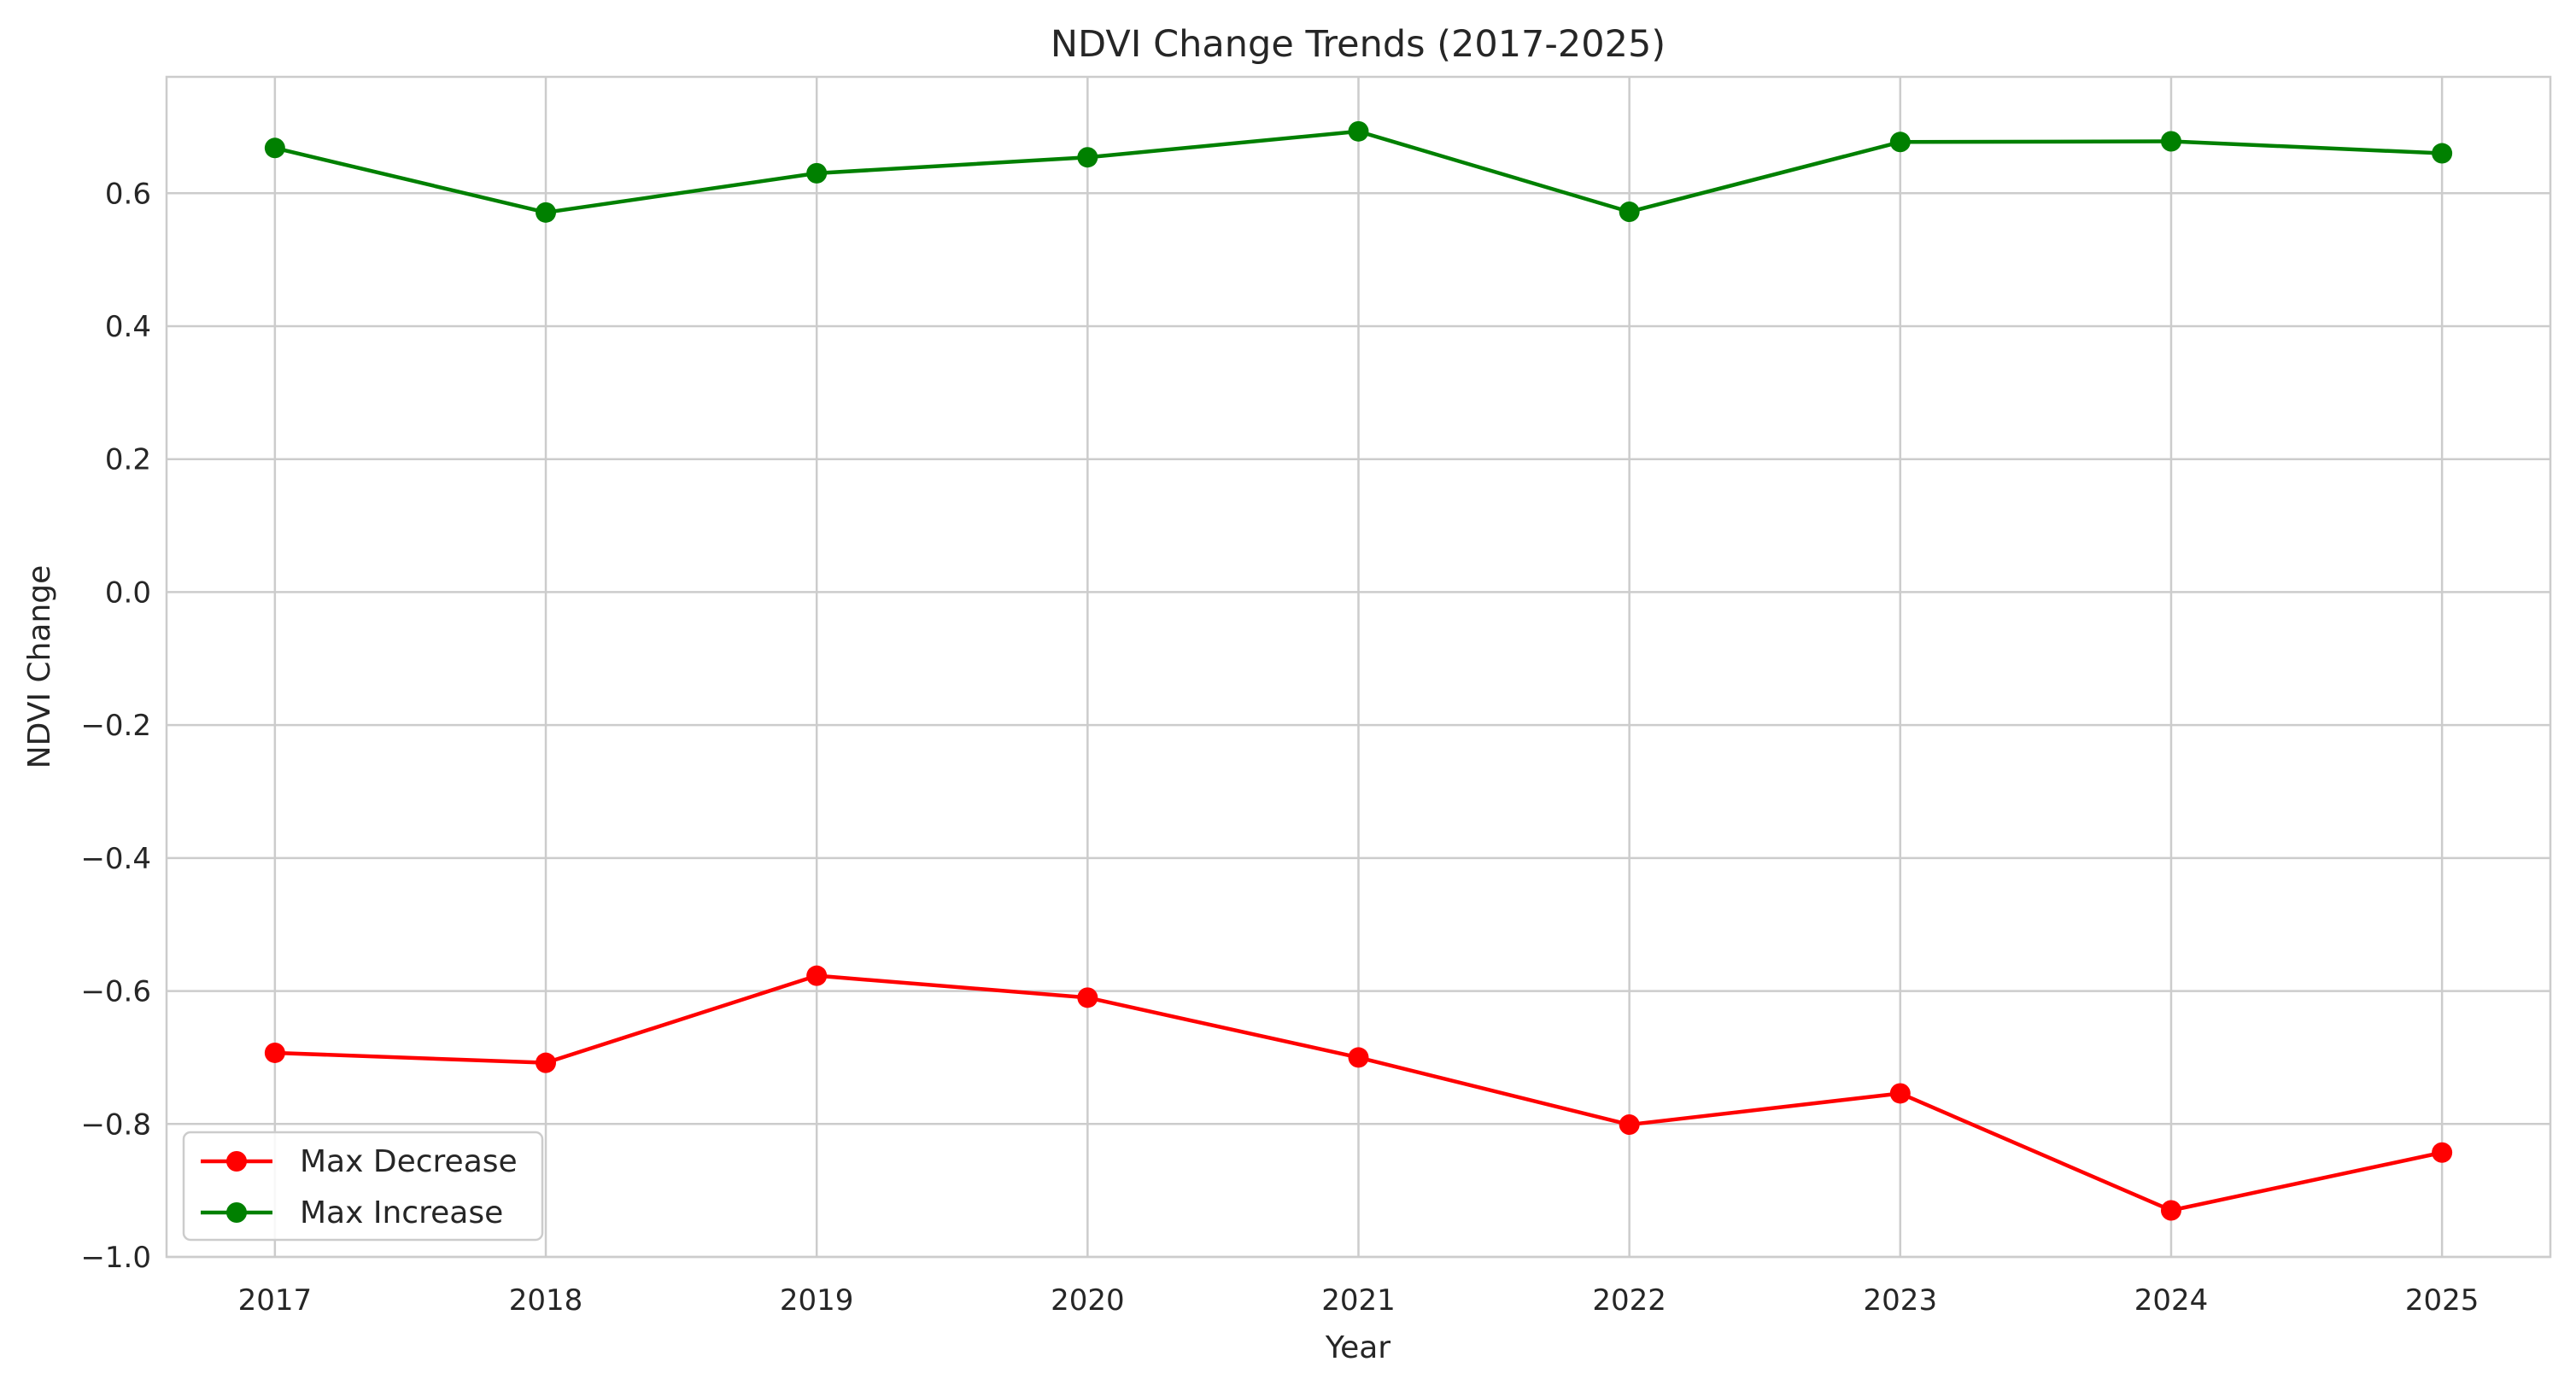 This screenshot has height=1391, width=2576. I want to click on x-tick-label: 2024, so click(2171, 1301).